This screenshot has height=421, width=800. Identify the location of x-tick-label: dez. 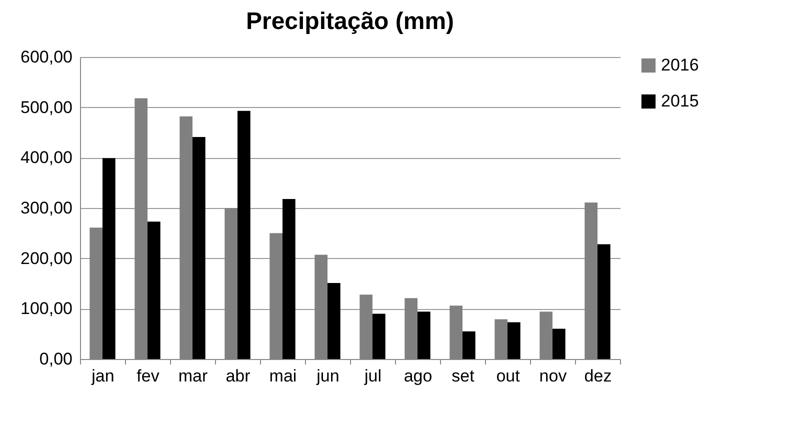
(598, 376).